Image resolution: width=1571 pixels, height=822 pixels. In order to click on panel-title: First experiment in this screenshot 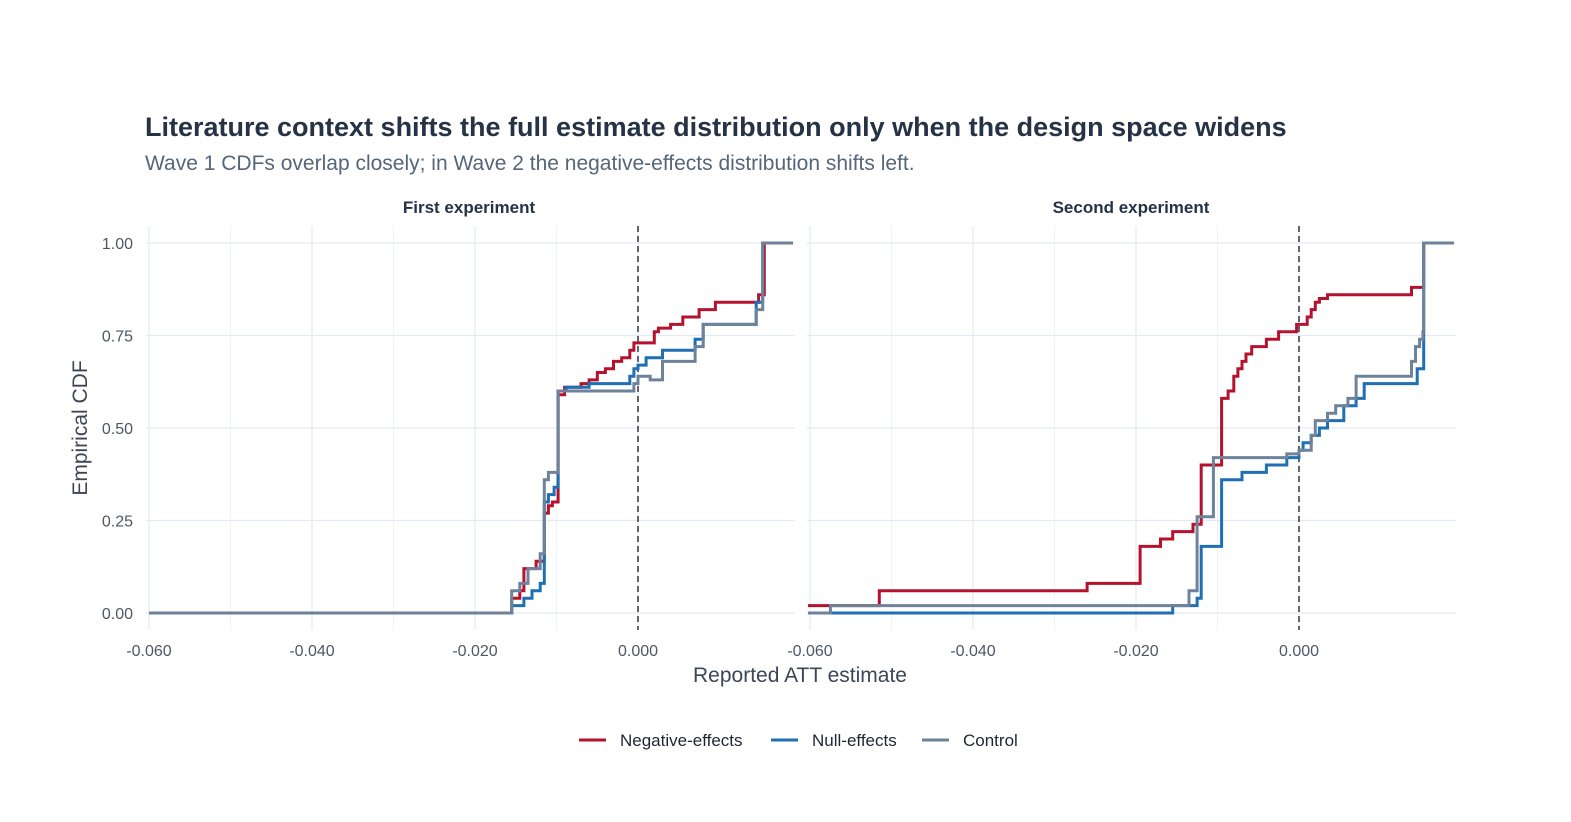, I will do `click(469, 207)`.